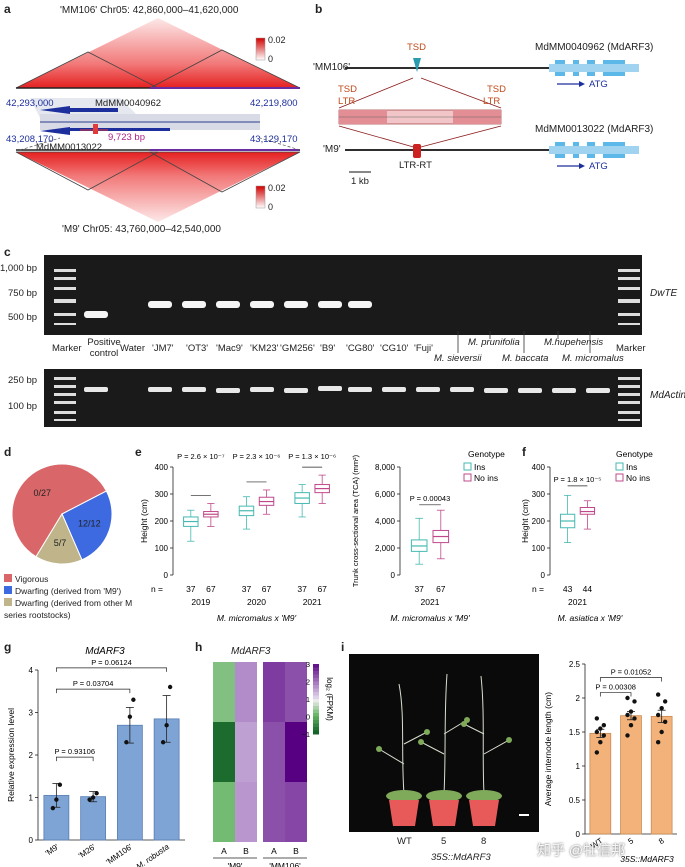 The width and height of the screenshot is (685, 867). Describe the element at coordinates (484, 841) in the screenshot. I see `photo-label-8: 8` at that location.